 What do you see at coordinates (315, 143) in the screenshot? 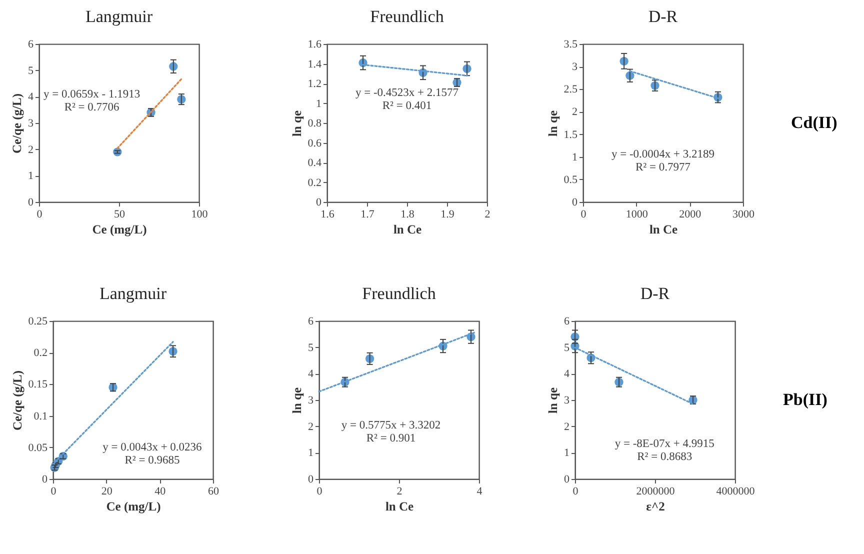
I see `y-tick-label: 0.6` at bounding box center [315, 143].